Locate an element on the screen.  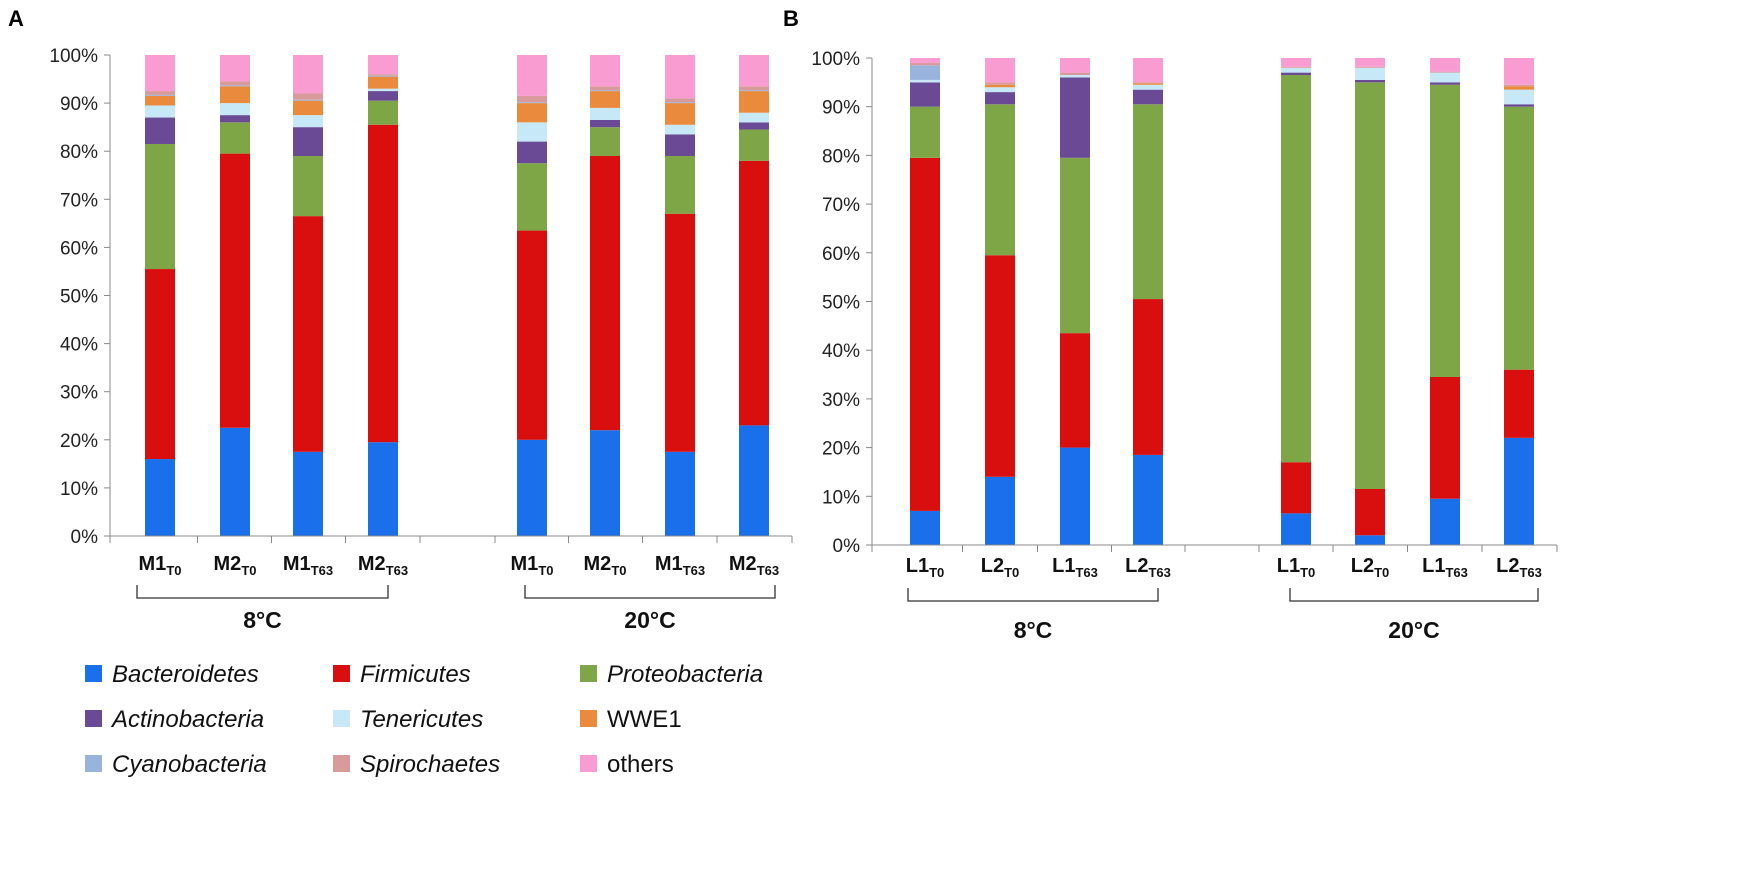
x-category-label: M1T0 is located at coordinates (532, 565).